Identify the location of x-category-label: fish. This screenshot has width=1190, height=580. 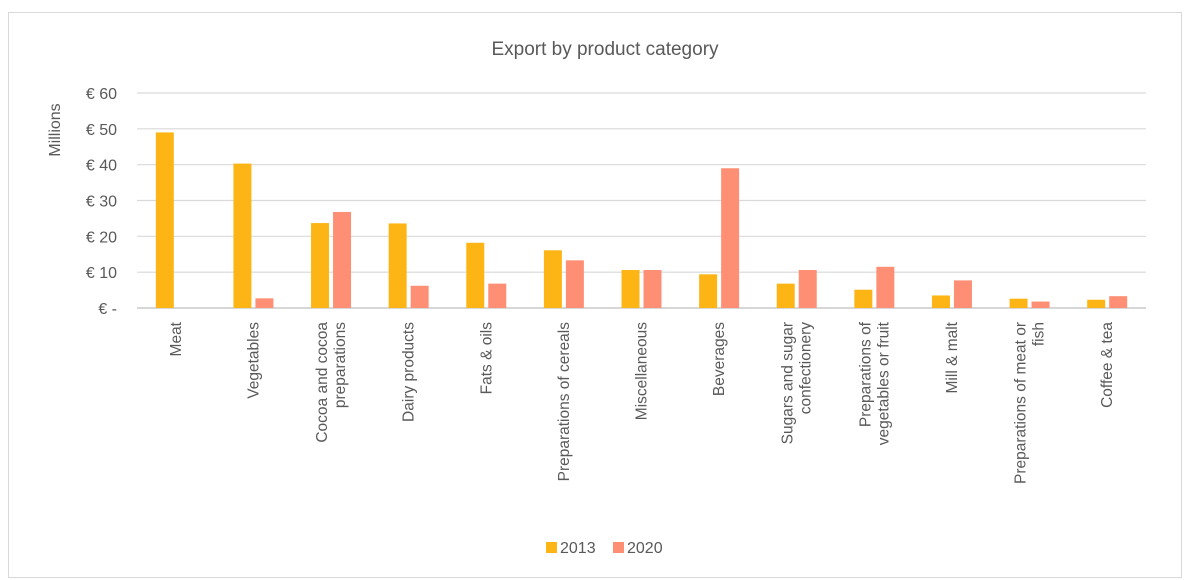
(1039, 334).